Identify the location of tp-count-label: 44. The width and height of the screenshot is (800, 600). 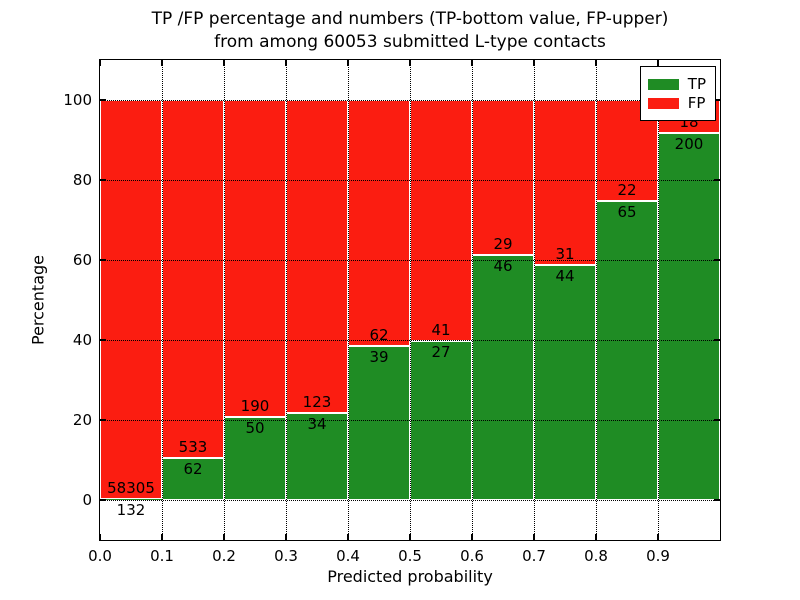
(565, 276).